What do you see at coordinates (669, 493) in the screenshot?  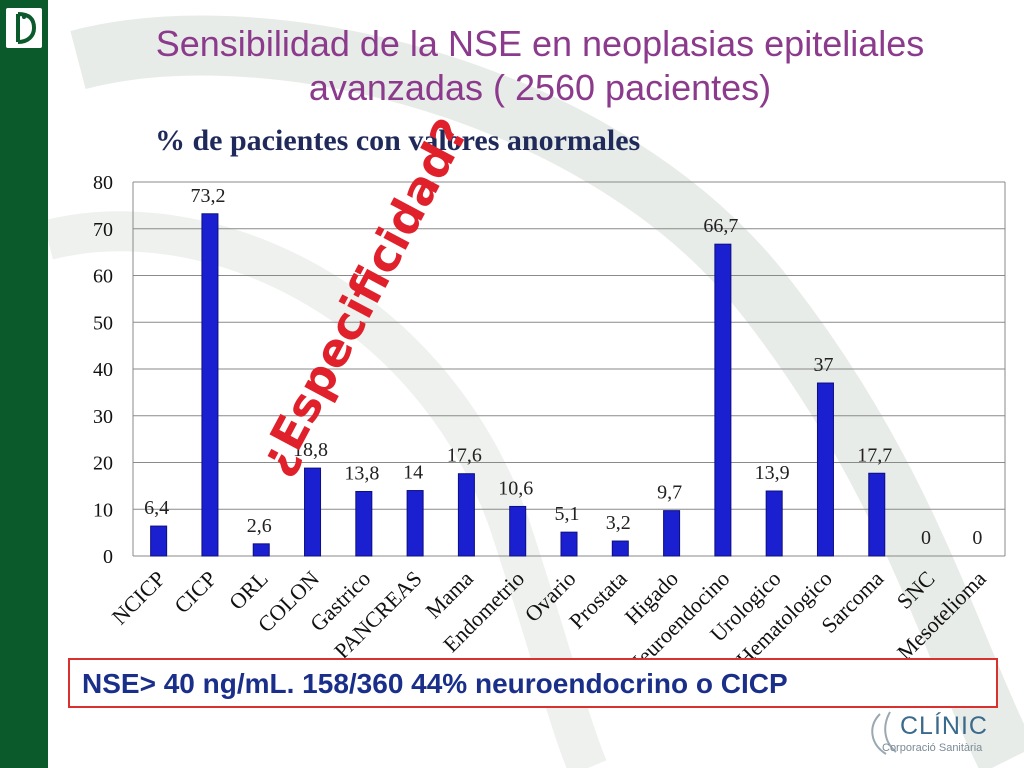 I see `data-label: 9,7` at bounding box center [669, 493].